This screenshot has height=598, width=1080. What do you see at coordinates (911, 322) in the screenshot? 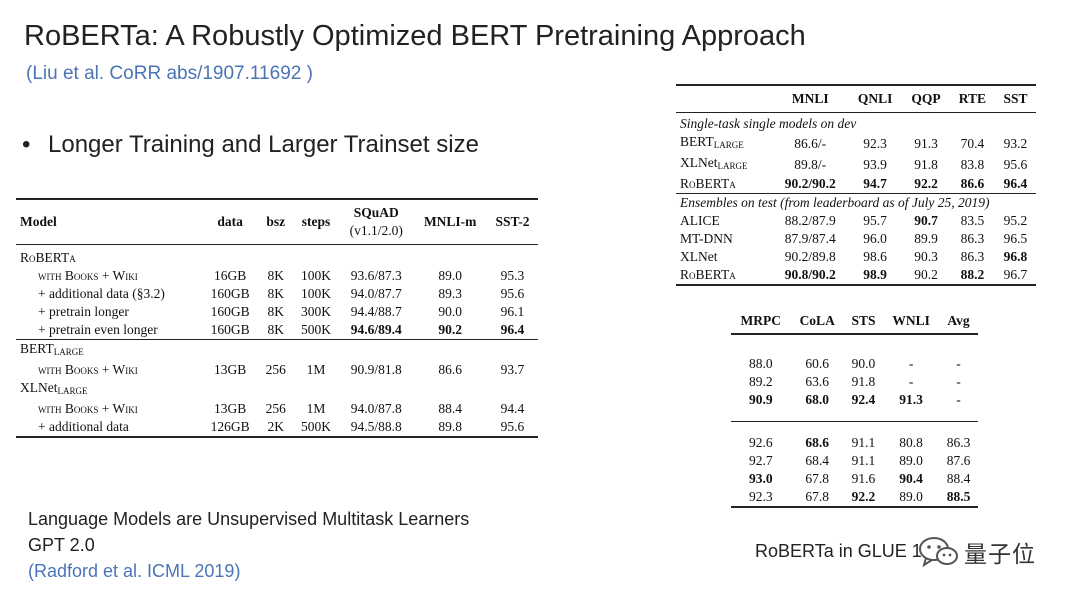
I see `col-header-wnli: WNLI` at bounding box center [911, 322].